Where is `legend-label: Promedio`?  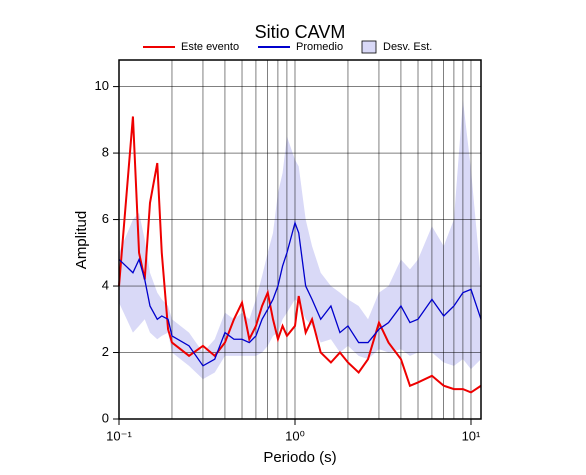
legend-label: Promedio is located at coordinates (319, 47).